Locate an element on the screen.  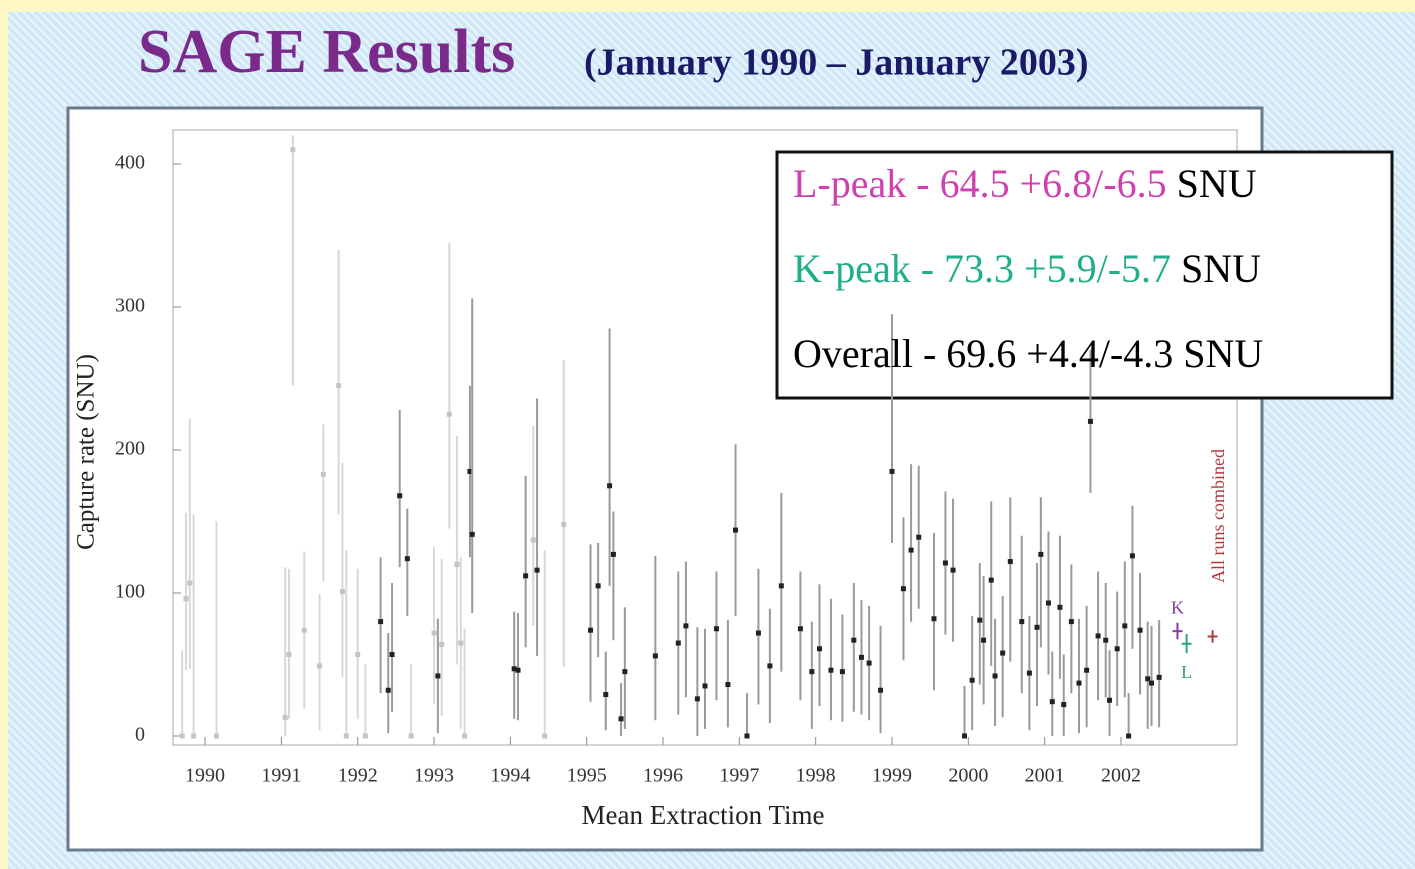
combined-label: K is located at coordinates (1177, 607).